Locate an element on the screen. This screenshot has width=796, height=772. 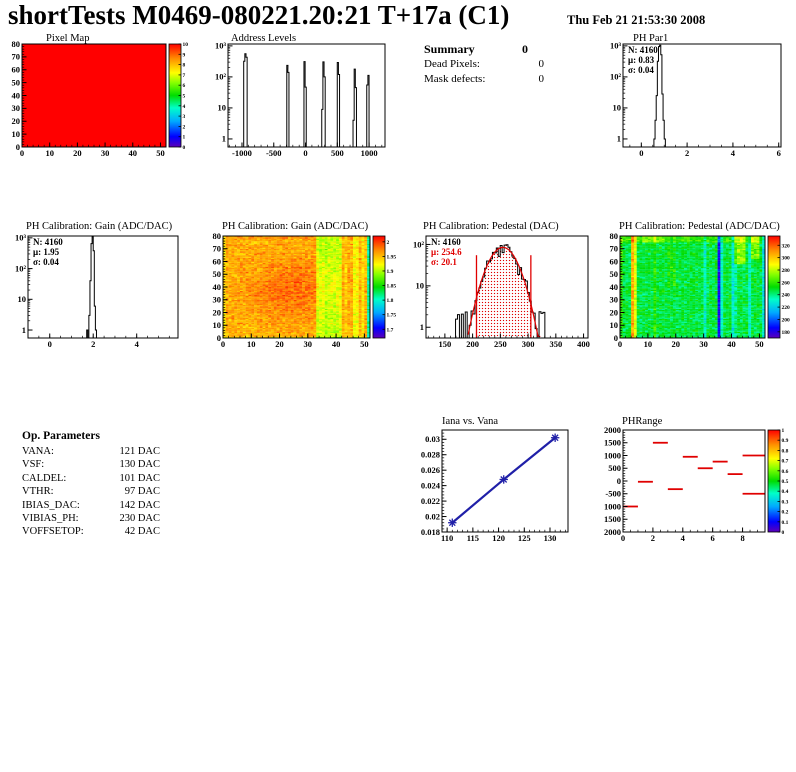
svg-text: 250 is located at coordinates (500, 344).